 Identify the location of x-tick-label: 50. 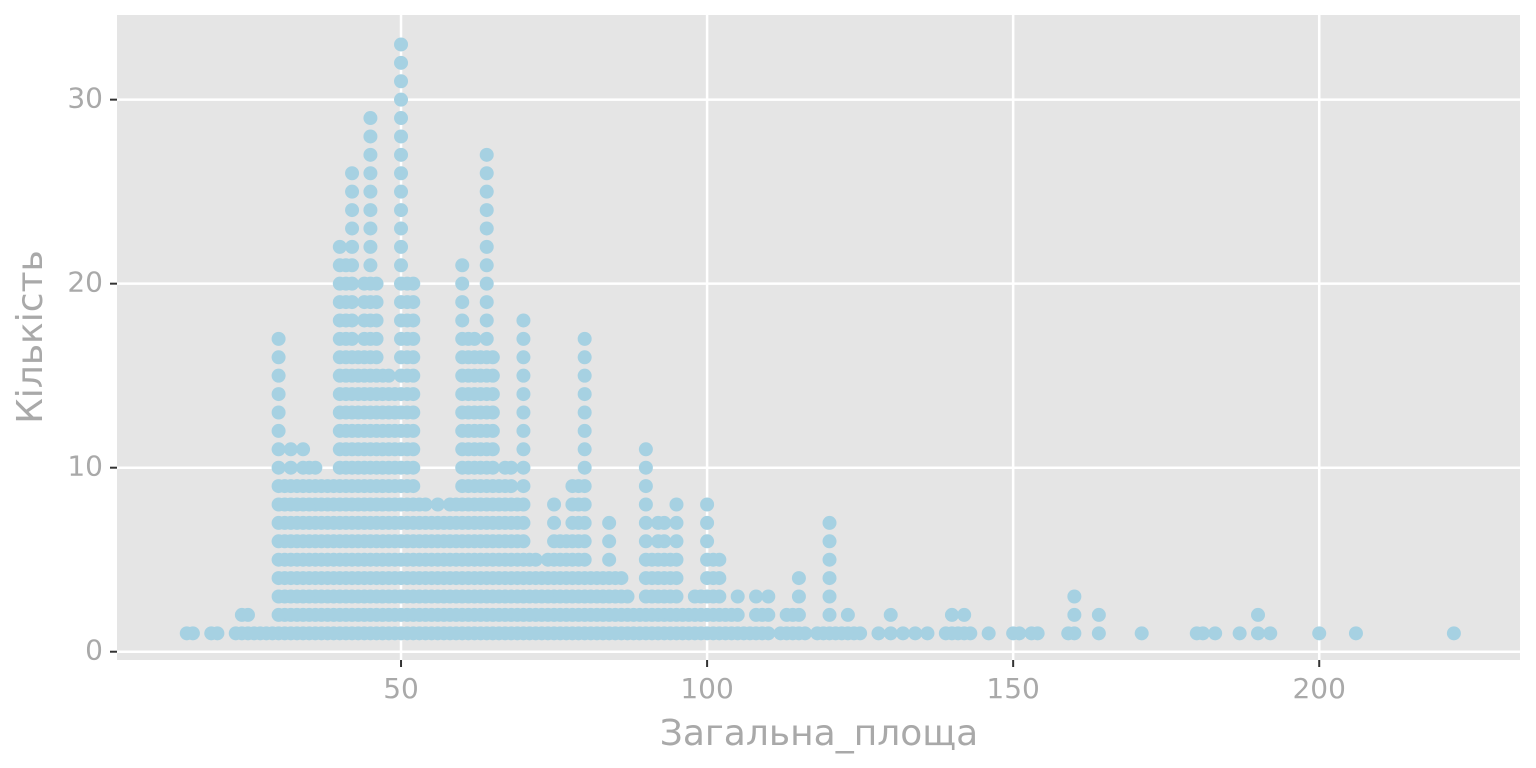
(401, 688).